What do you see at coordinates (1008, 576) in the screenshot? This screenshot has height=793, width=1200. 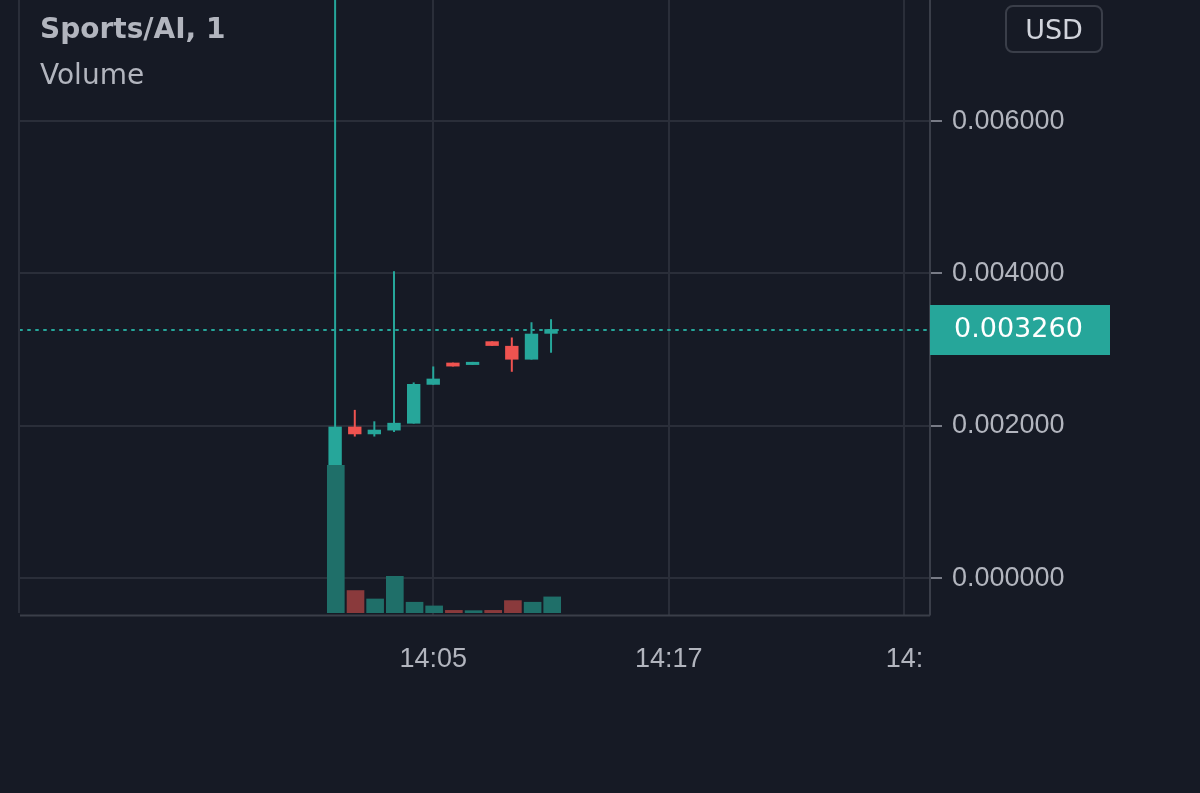 I see `y-tick-label: 0.000000` at bounding box center [1008, 576].